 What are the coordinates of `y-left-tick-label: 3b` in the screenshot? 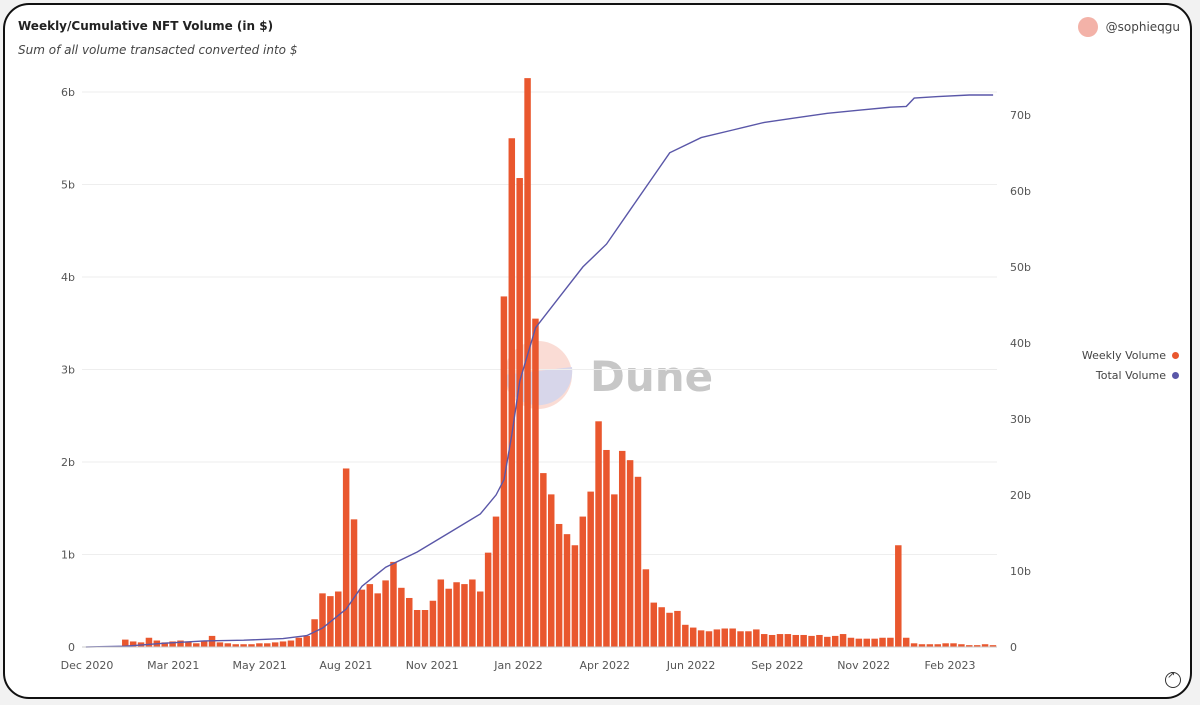 It's located at (68, 370).